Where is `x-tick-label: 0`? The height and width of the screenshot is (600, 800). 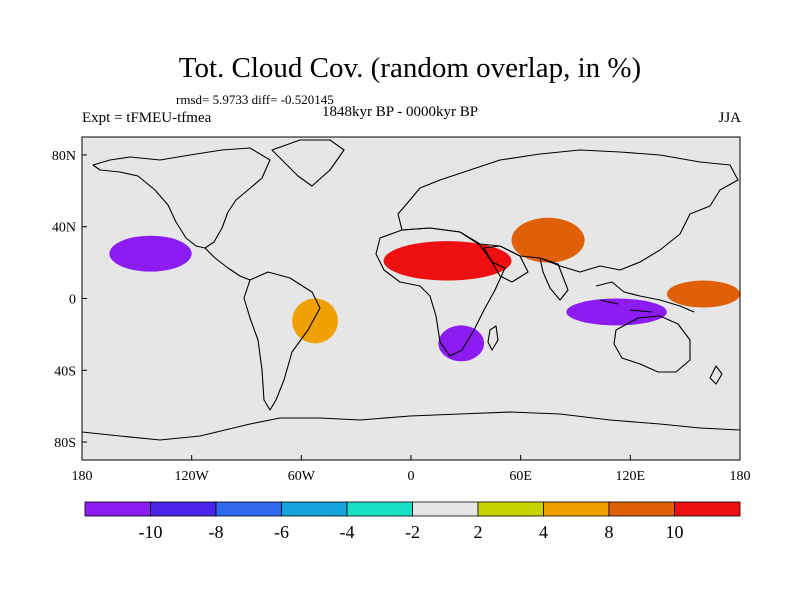
x-tick-label: 0 is located at coordinates (411, 476).